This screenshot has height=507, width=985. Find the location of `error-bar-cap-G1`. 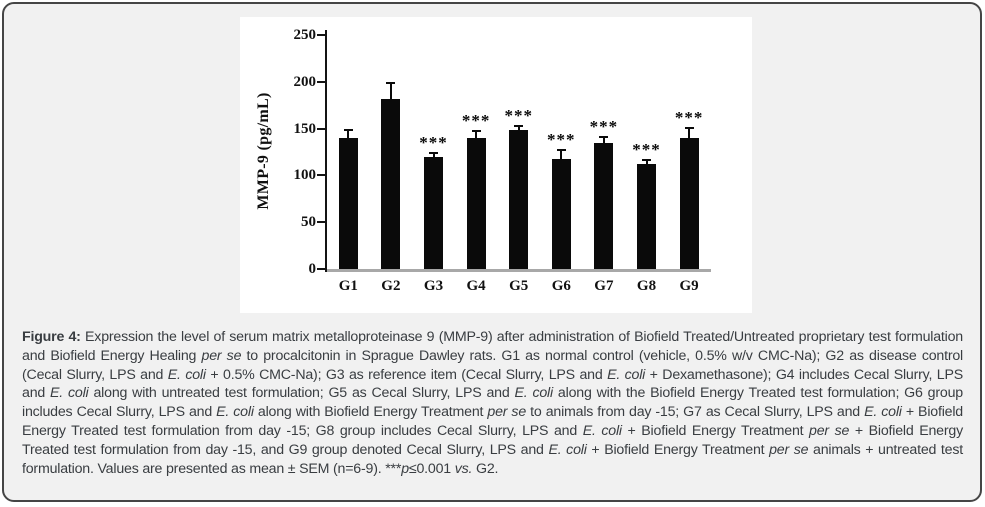

error-bar-cap-G1 is located at coordinates (348, 129).